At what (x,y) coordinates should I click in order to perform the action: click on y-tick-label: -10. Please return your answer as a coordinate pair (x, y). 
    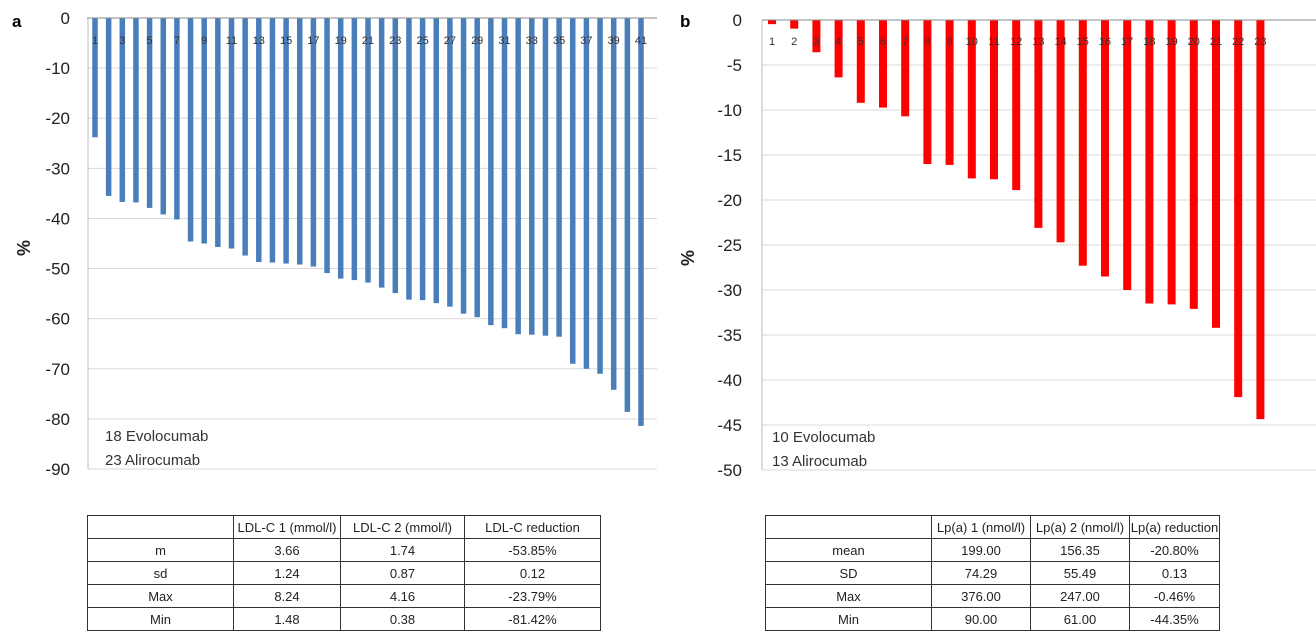
    Looking at the image, I should click on (729, 110).